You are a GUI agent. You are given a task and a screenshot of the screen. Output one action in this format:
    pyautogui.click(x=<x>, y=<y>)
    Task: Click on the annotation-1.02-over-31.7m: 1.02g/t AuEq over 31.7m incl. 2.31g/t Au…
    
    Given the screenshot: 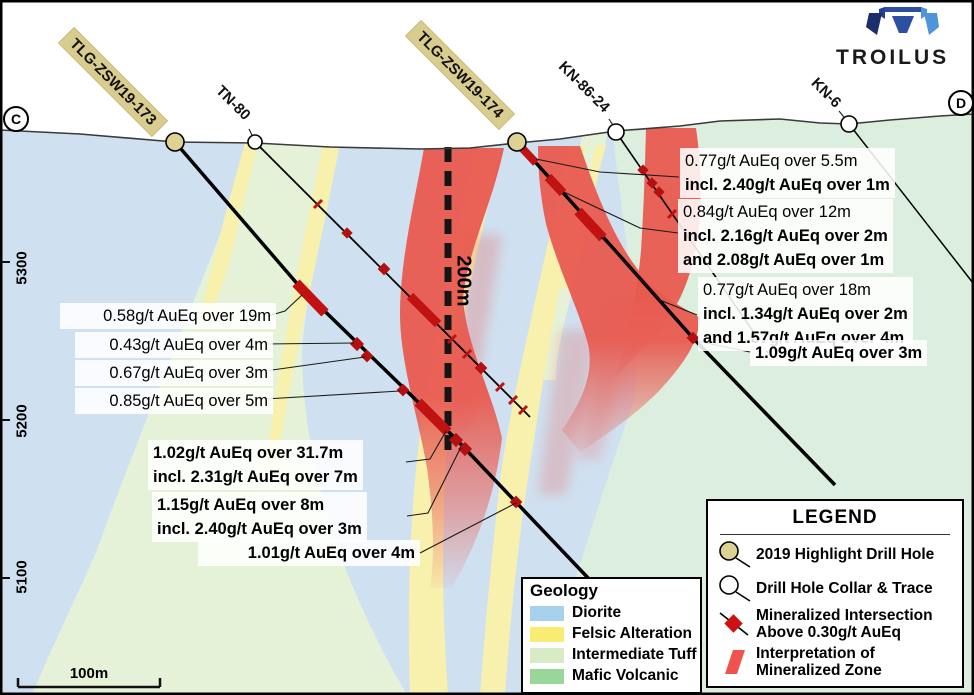 What is the action you would take?
    pyautogui.click(x=255, y=465)
    